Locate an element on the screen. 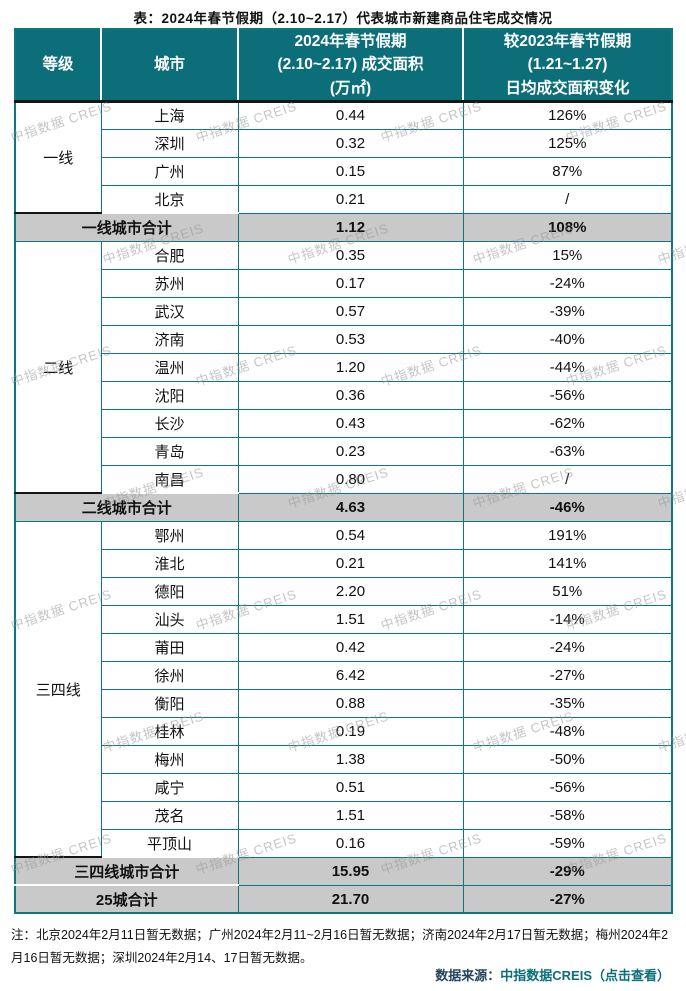 The width and height of the screenshot is (686, 991). tier-summary-row: 三四线城市合计 15.95 -29% is located at coordinates (343, 871).